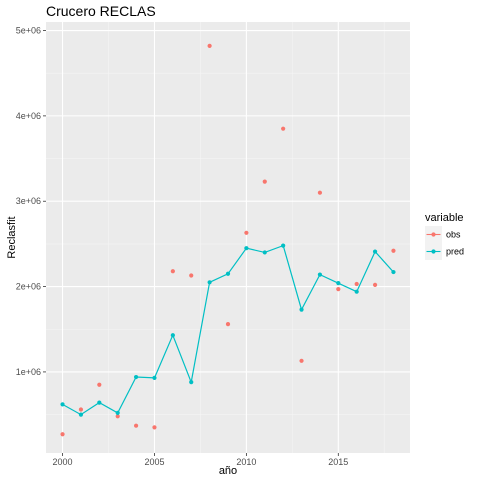  I want to click on legend: variable obs pred, so click(444, 236).